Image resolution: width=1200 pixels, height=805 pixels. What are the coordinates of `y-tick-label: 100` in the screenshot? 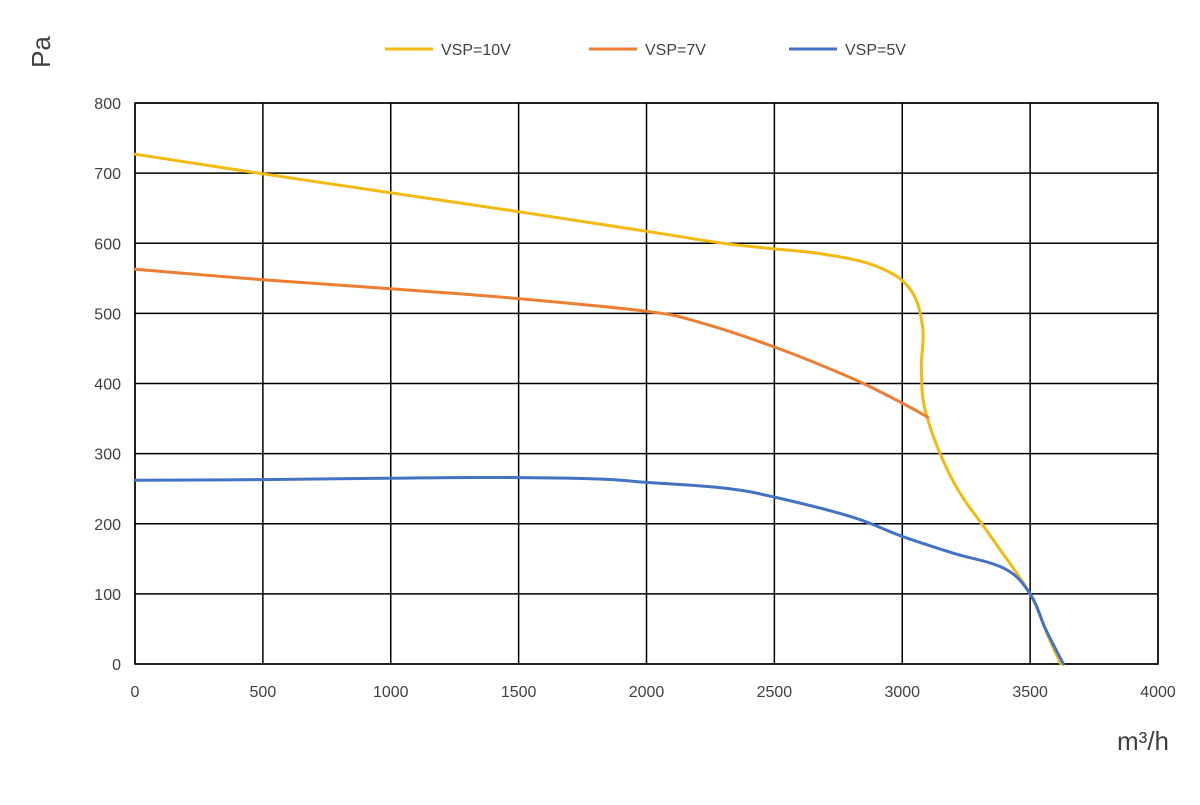 It's located at (107, 595).